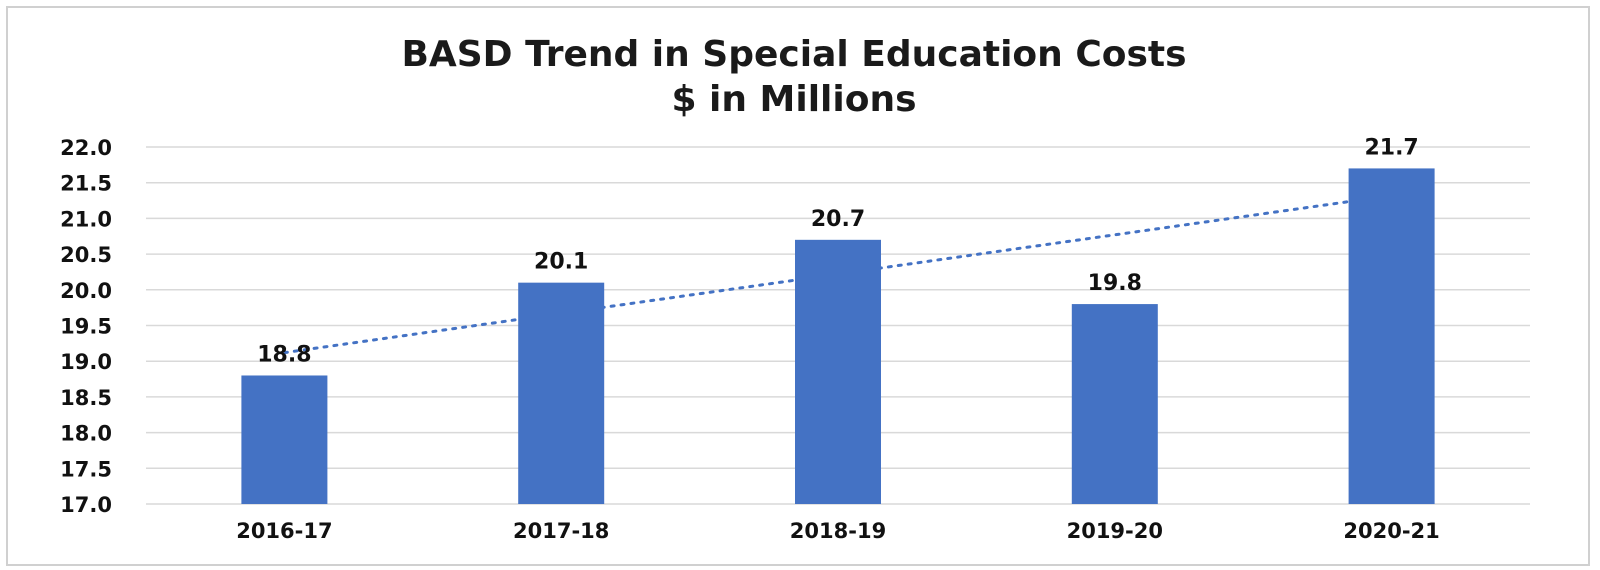  What do you see at coordinates (86, 255) in the screenshot?
I see `y-tick-label: 20.5` at bounding box center [86, 255].